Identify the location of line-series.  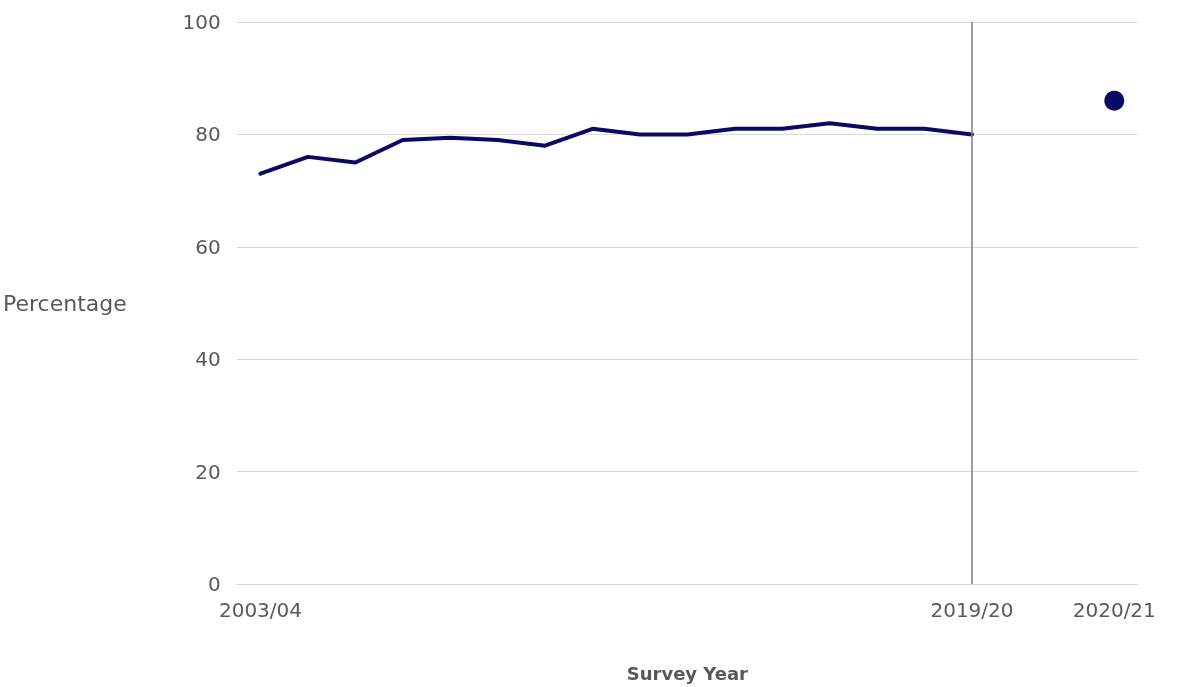
(616, 148).